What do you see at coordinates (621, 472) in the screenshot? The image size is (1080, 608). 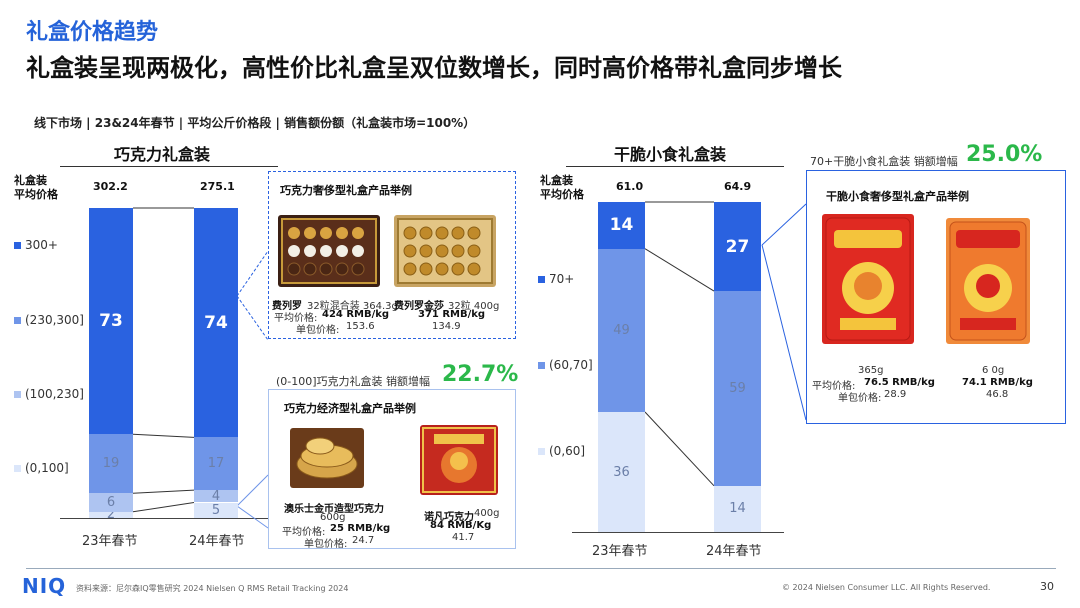 I see `bar-segment--0-60--0: 36` at bounding box center [621, 472].